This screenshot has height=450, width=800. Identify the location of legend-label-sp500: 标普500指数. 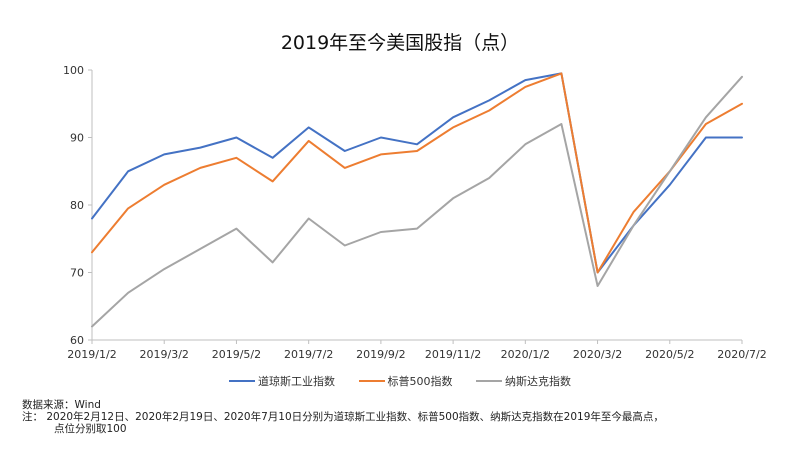
(420, 381).